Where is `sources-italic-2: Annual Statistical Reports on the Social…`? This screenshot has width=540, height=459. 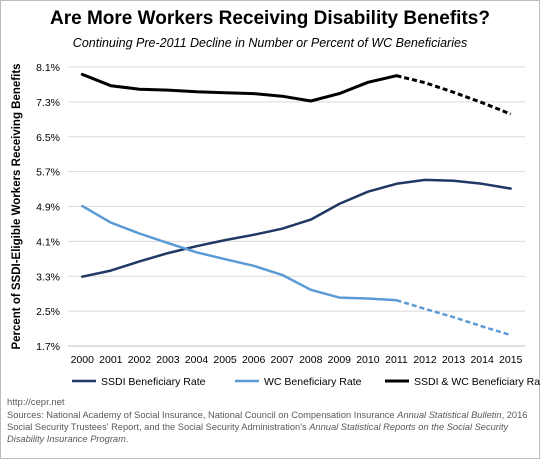
sources-italic-2: Annual Statistical Reports on the Social… is located at coordinates (258, 433).